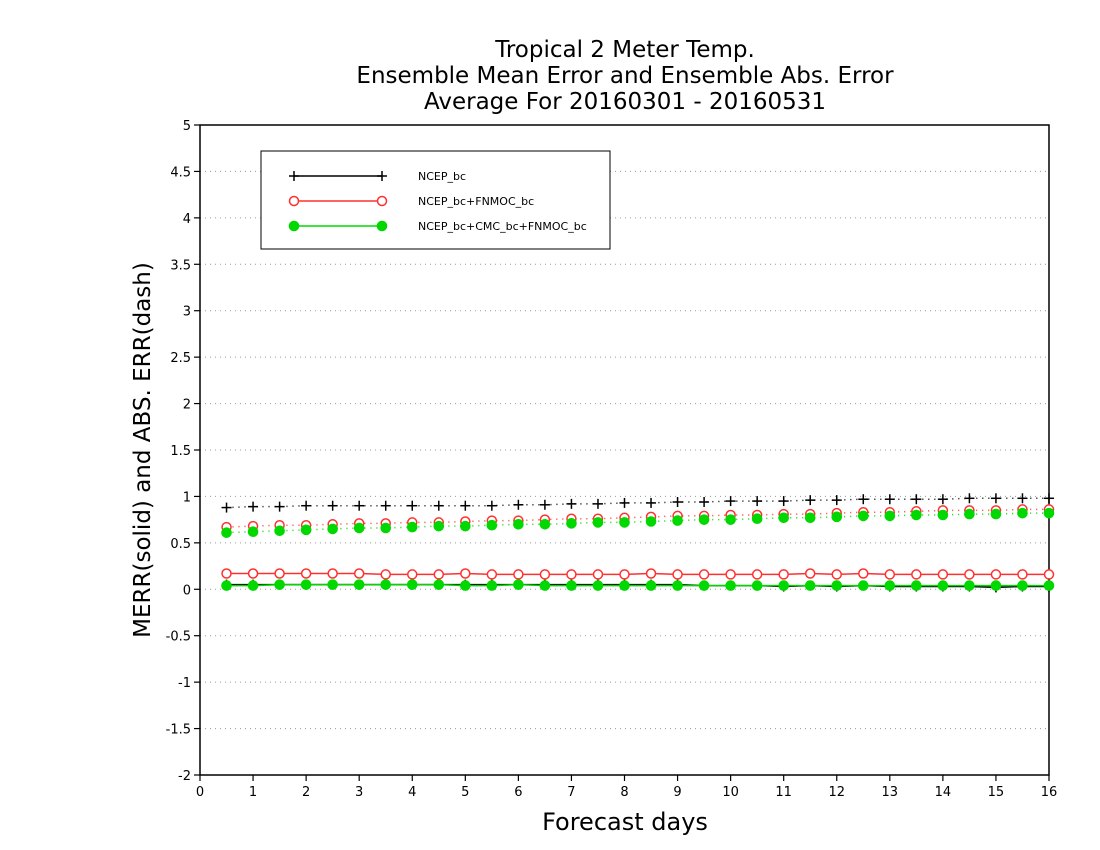  I want to click on y-tick-label: 3, so click(187, 312).